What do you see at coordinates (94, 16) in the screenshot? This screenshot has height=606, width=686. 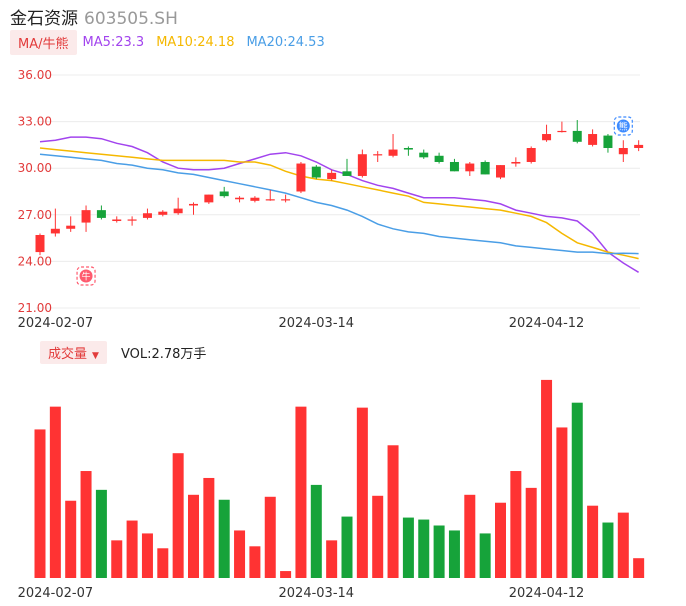 I see `header: 金石资源 603505.SH` at bounding box center [94, 16].